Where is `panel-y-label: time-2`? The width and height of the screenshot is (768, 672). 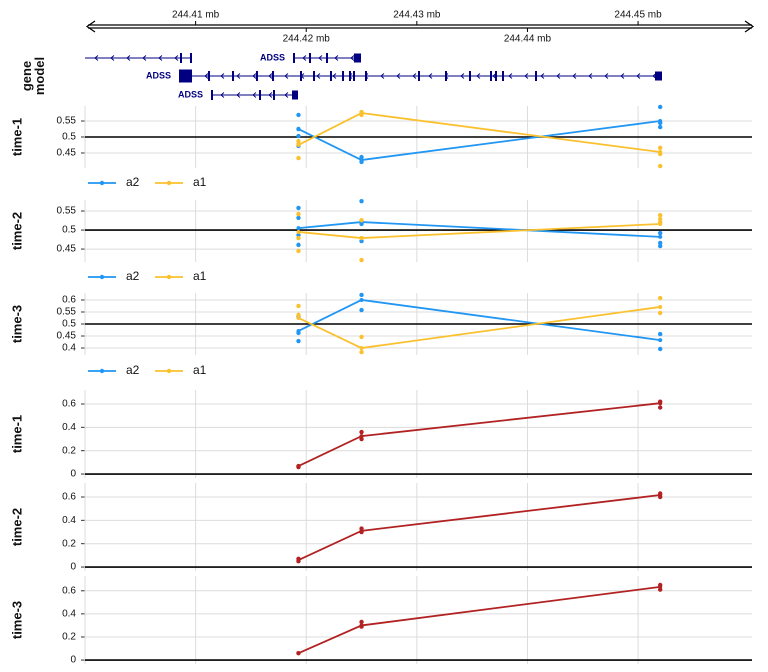 panel-y-label: time-2 is located at coordinates (16, 527).